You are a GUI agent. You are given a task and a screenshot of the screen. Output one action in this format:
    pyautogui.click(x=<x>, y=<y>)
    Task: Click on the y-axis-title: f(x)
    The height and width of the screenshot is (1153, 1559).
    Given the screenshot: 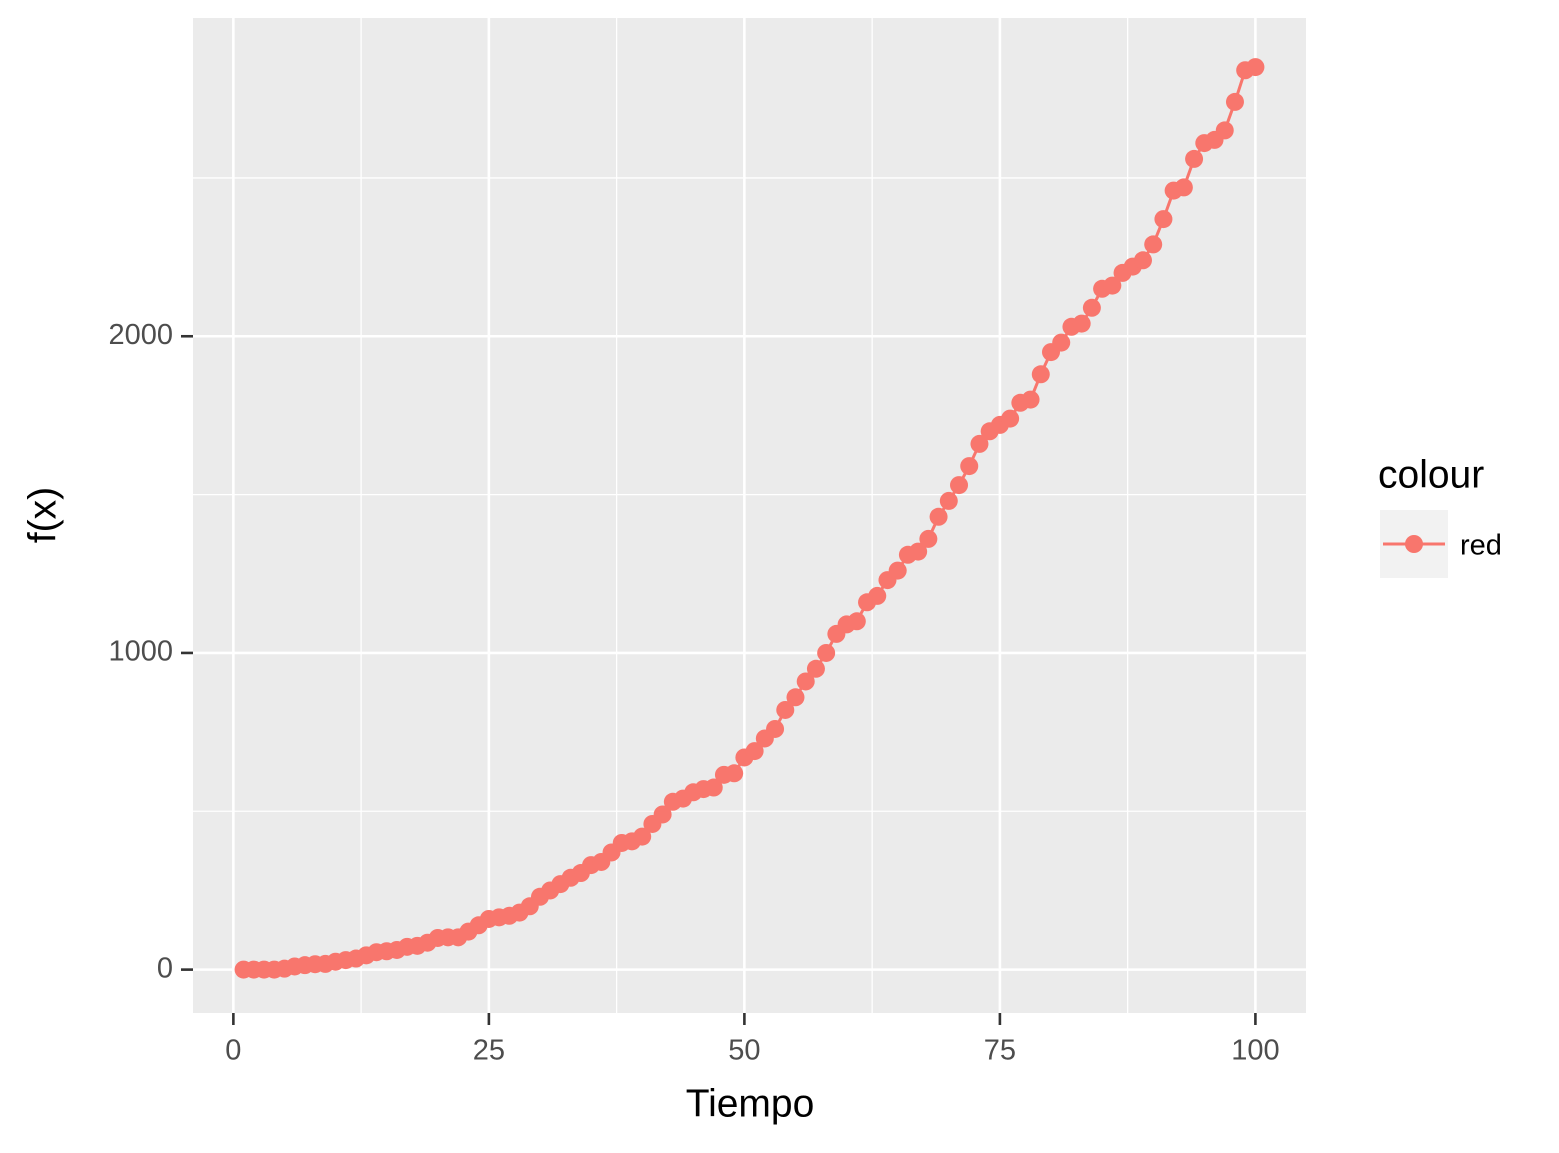 What is the action you would take?
    pyautogui.click(x=42, y=515)
    